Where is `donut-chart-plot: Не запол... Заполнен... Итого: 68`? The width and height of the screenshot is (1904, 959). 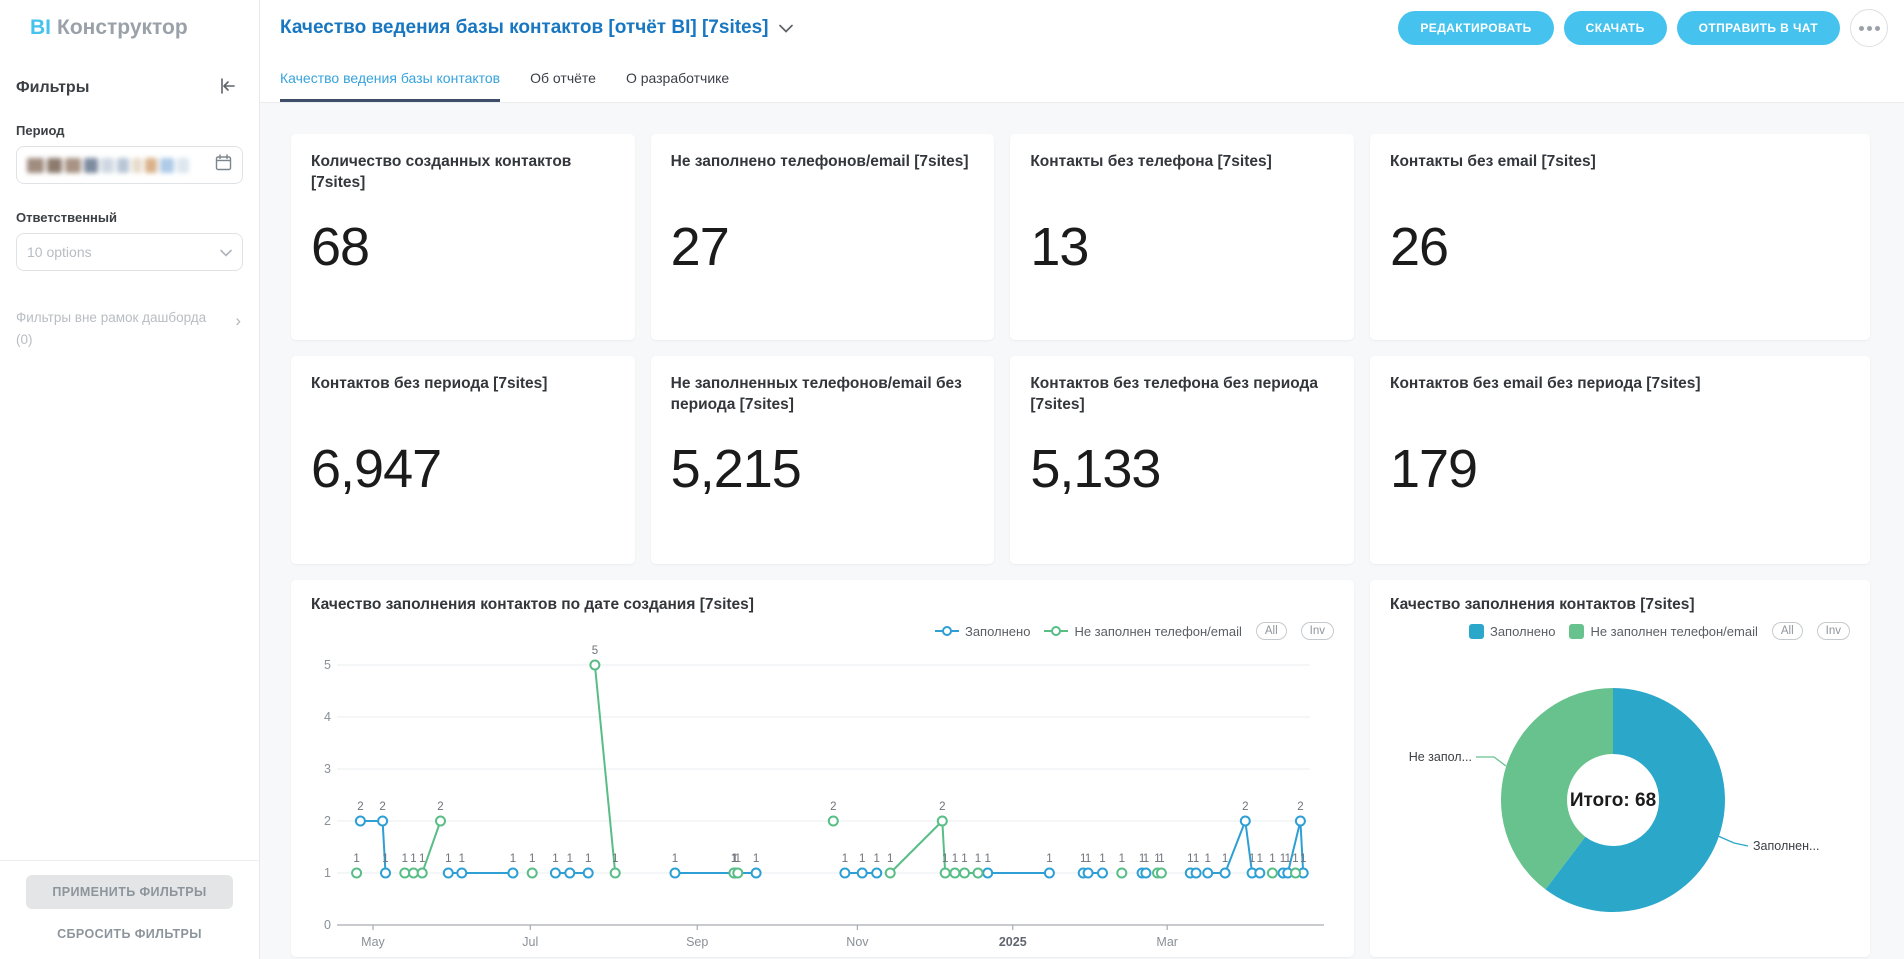 donut-chart-plot: Не запол... Заполнен... Итого: 68 is located at coordinates (1620, 796).